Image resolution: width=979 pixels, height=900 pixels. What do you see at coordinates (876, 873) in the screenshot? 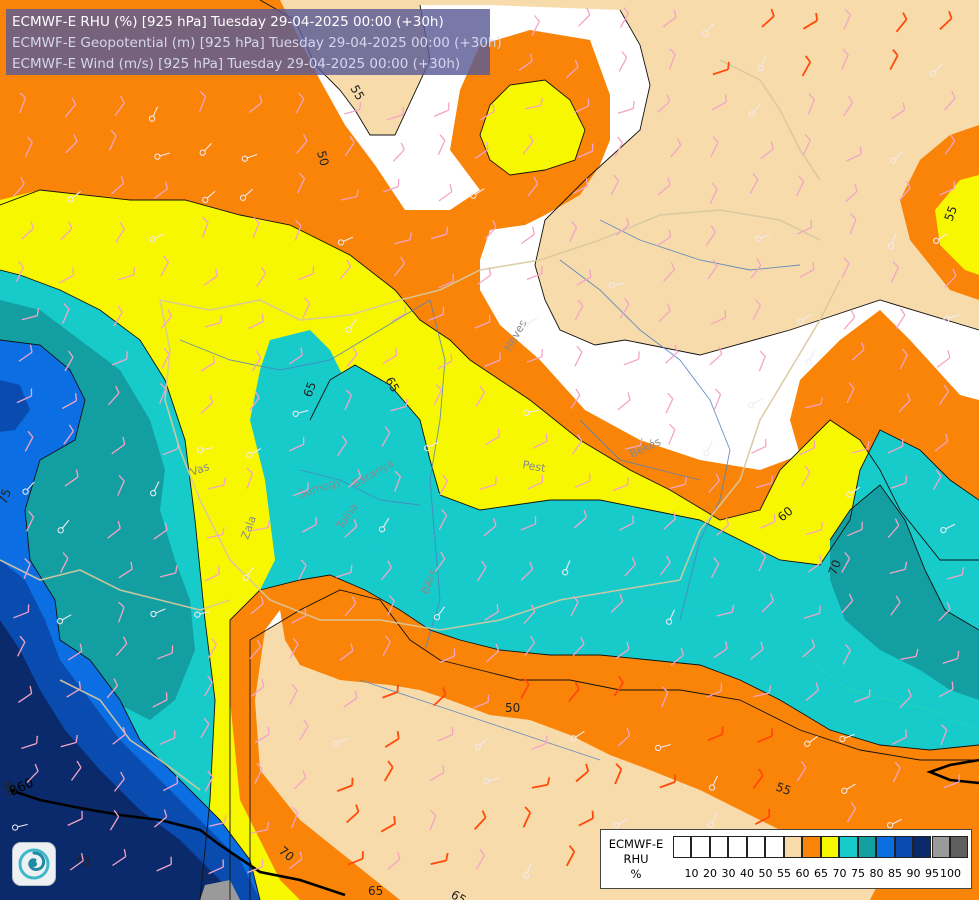
I see `legend-tick-label: 80` at bounding box center [876, 873].